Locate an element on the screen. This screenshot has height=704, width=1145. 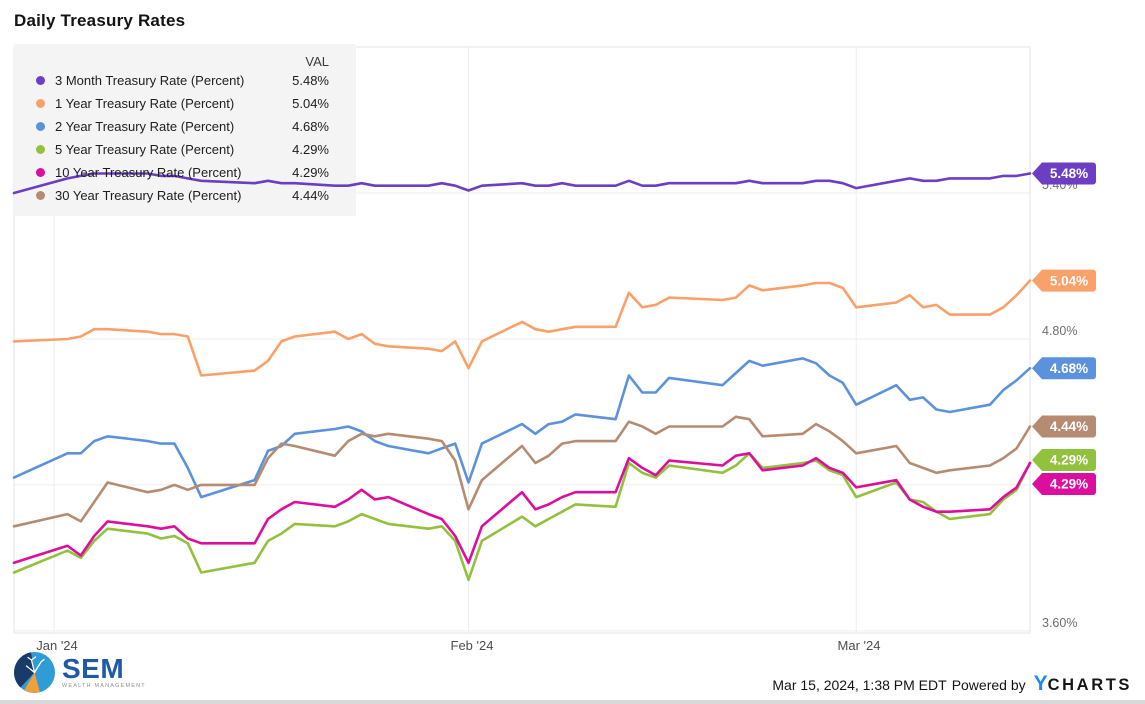
legend-value: 5.48% is located at coordinates (310, 80).